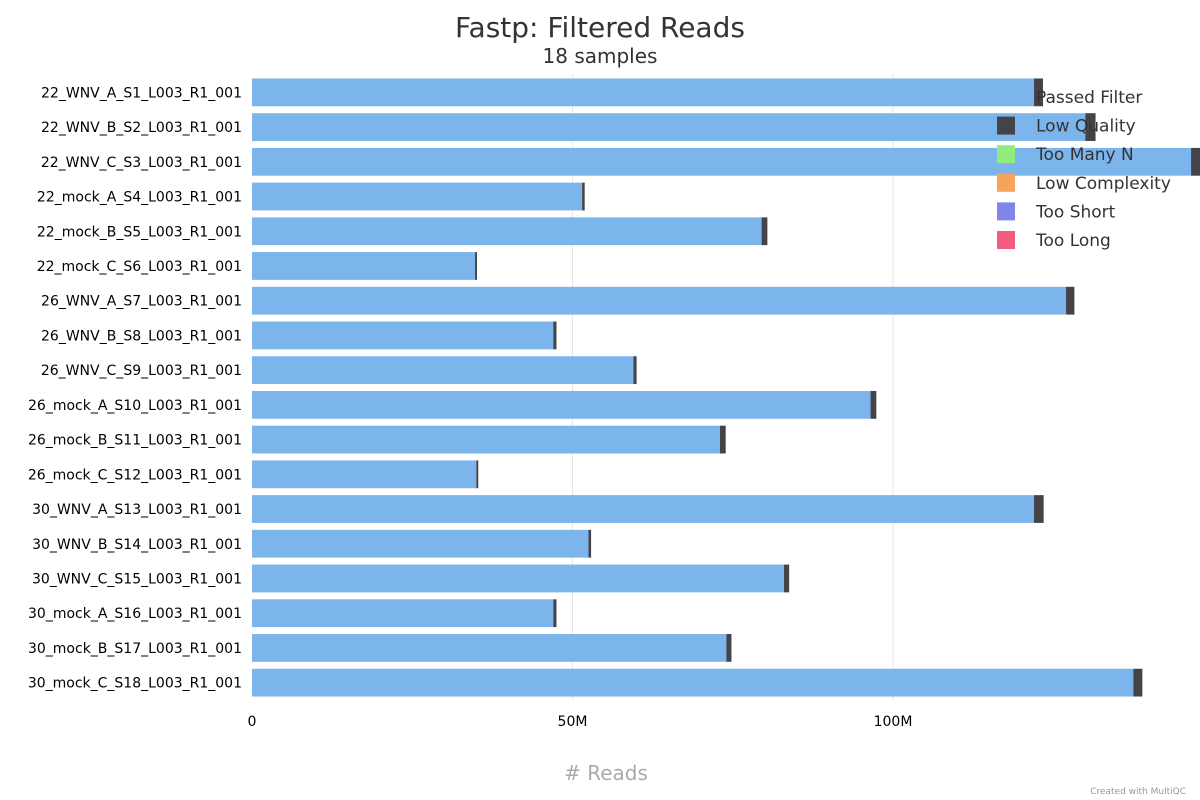  I want to click on x-axis-ticks: 0 50M 100M, so click(580, 722).